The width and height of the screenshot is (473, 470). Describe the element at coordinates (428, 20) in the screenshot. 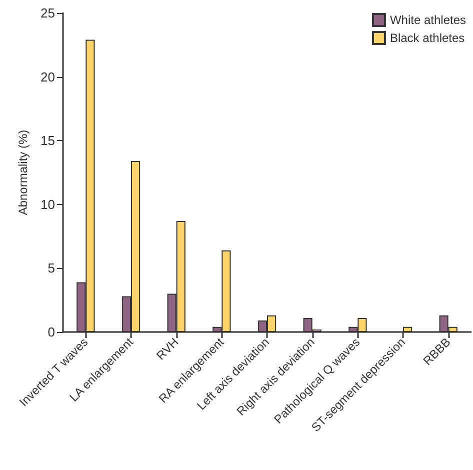

I see `legend-label: White athletes` at that location.